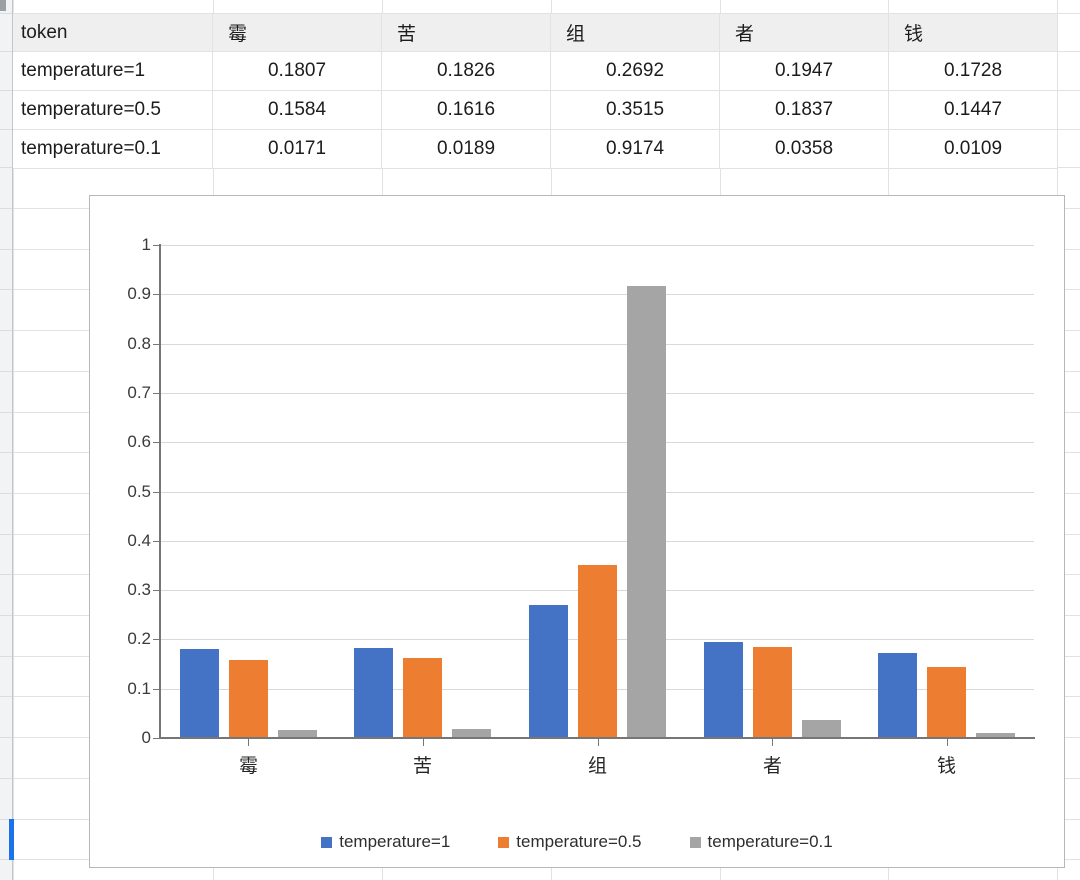 This screenshot has height=880, width=1080. Describe the element at coordinates (804, 110) in the screenshot. I see `table-value-cell: 0.1837` at that location.